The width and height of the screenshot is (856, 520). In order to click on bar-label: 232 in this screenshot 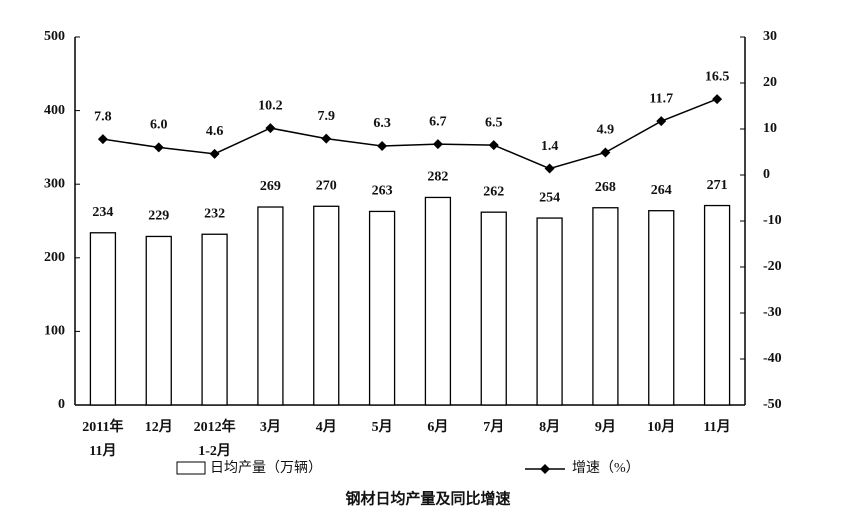, I will do `click(214, 213)`.